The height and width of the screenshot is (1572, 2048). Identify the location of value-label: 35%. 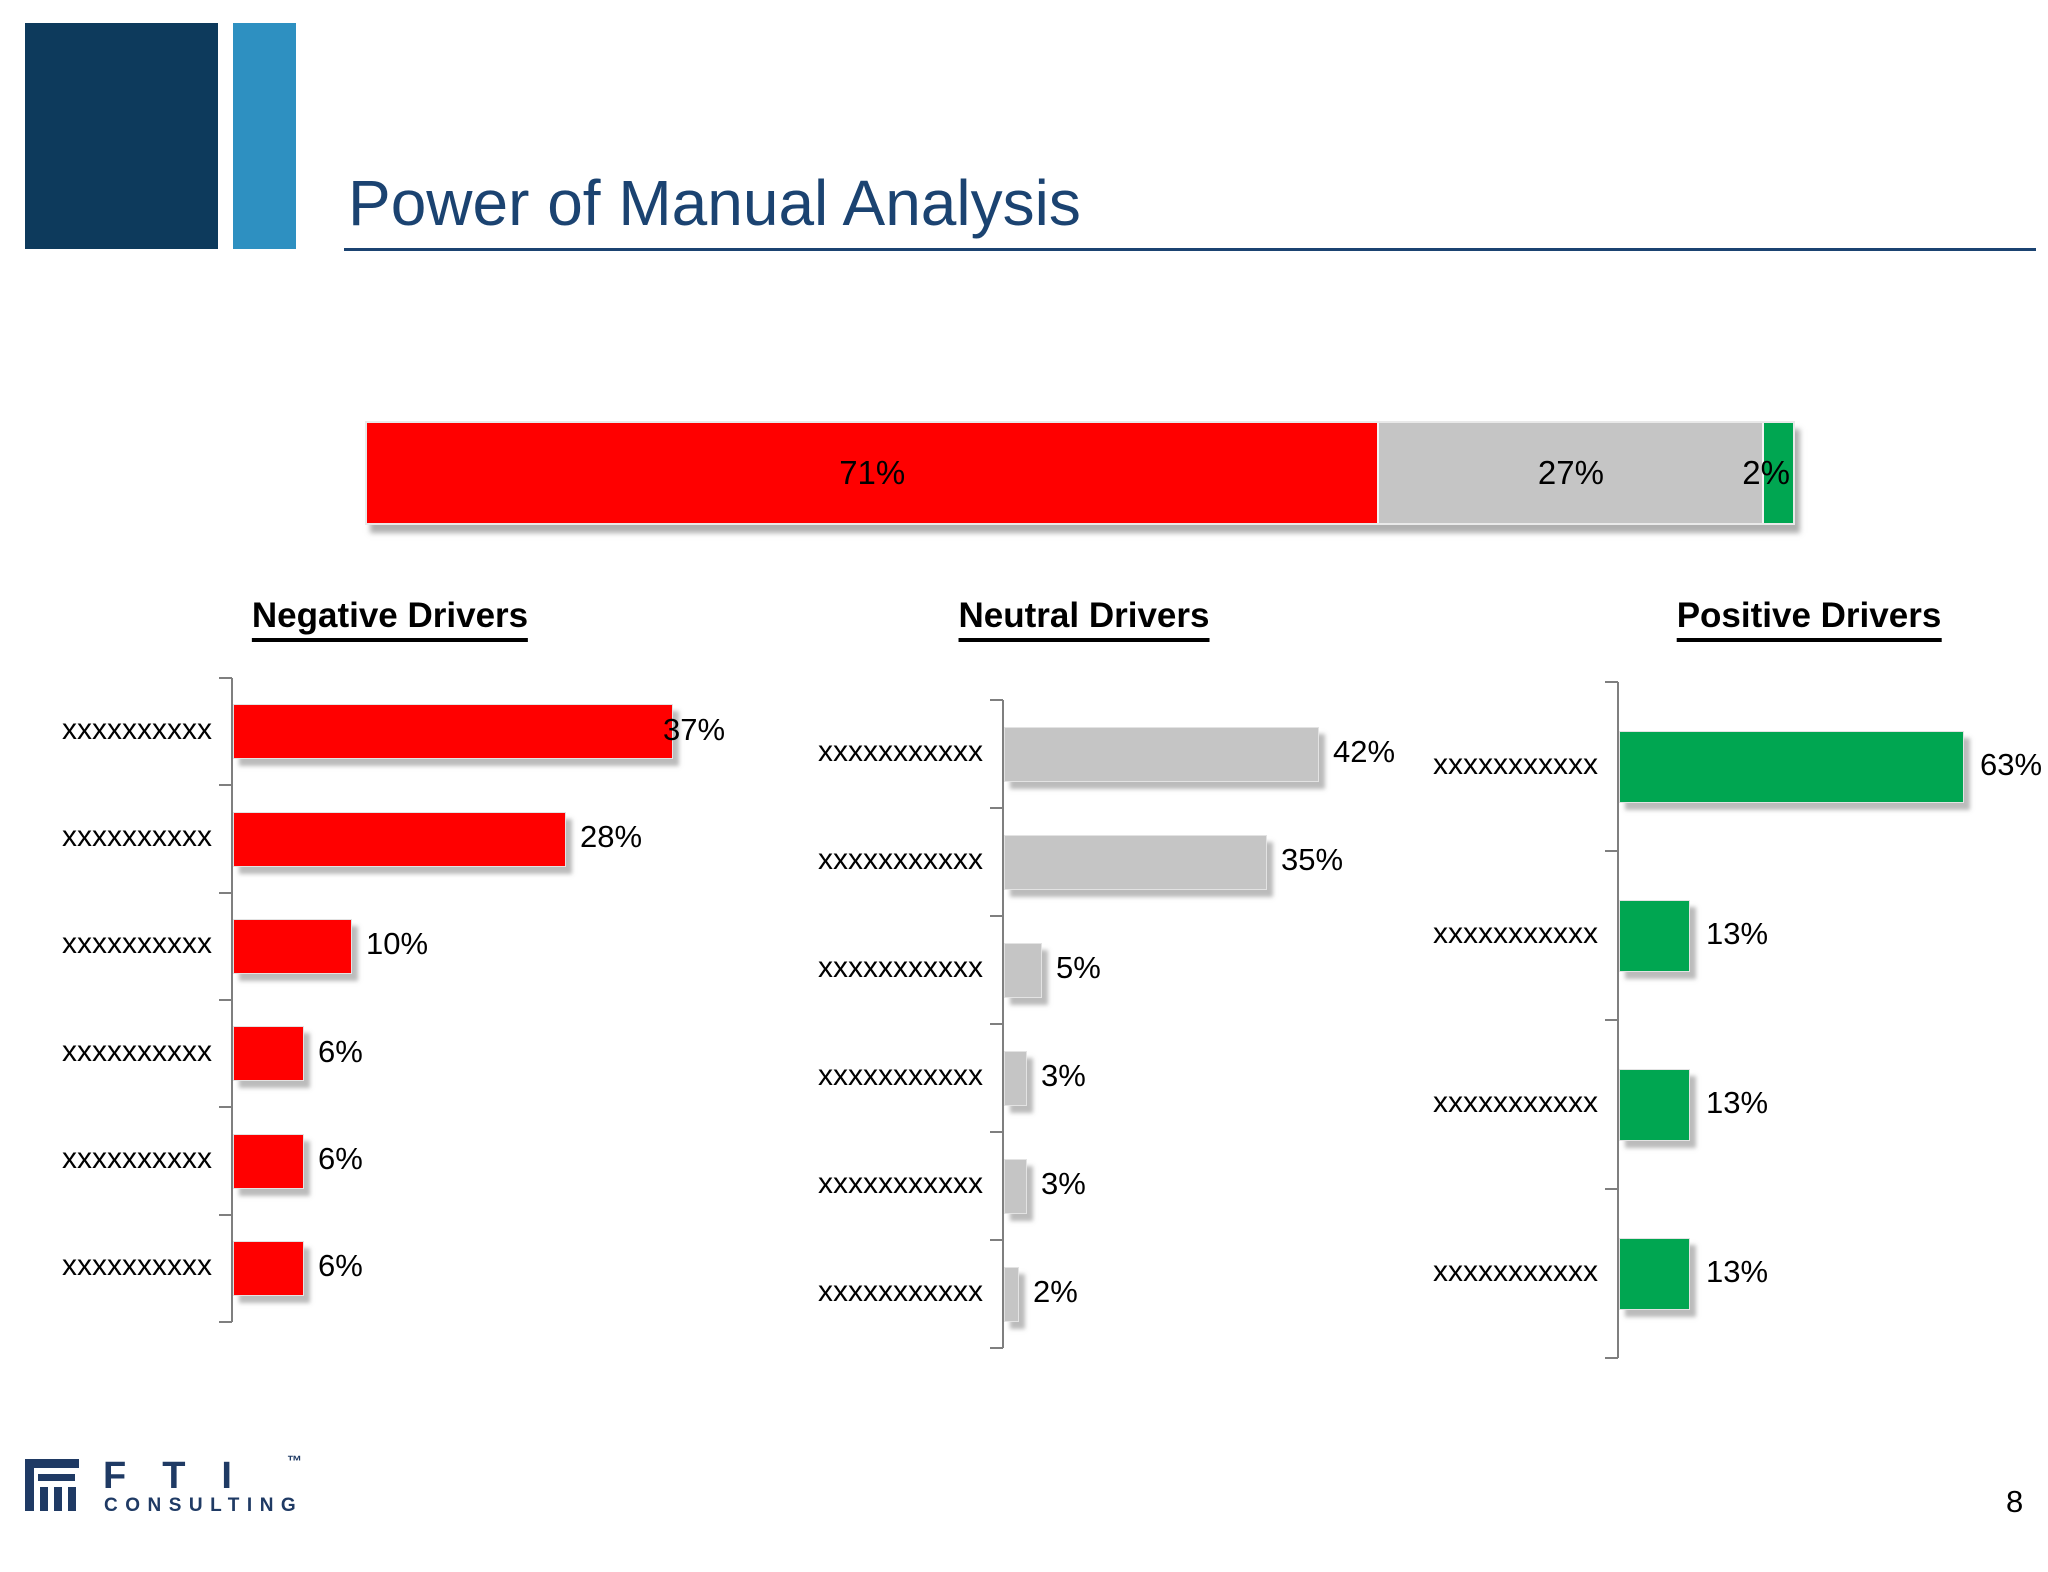
(1312, 859).